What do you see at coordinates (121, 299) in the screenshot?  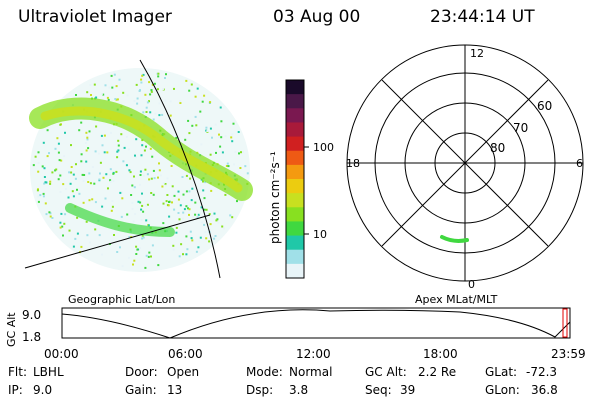 I see `geo-panel-label: Geographic Lat/Lon` at bounding box center [121, 299].